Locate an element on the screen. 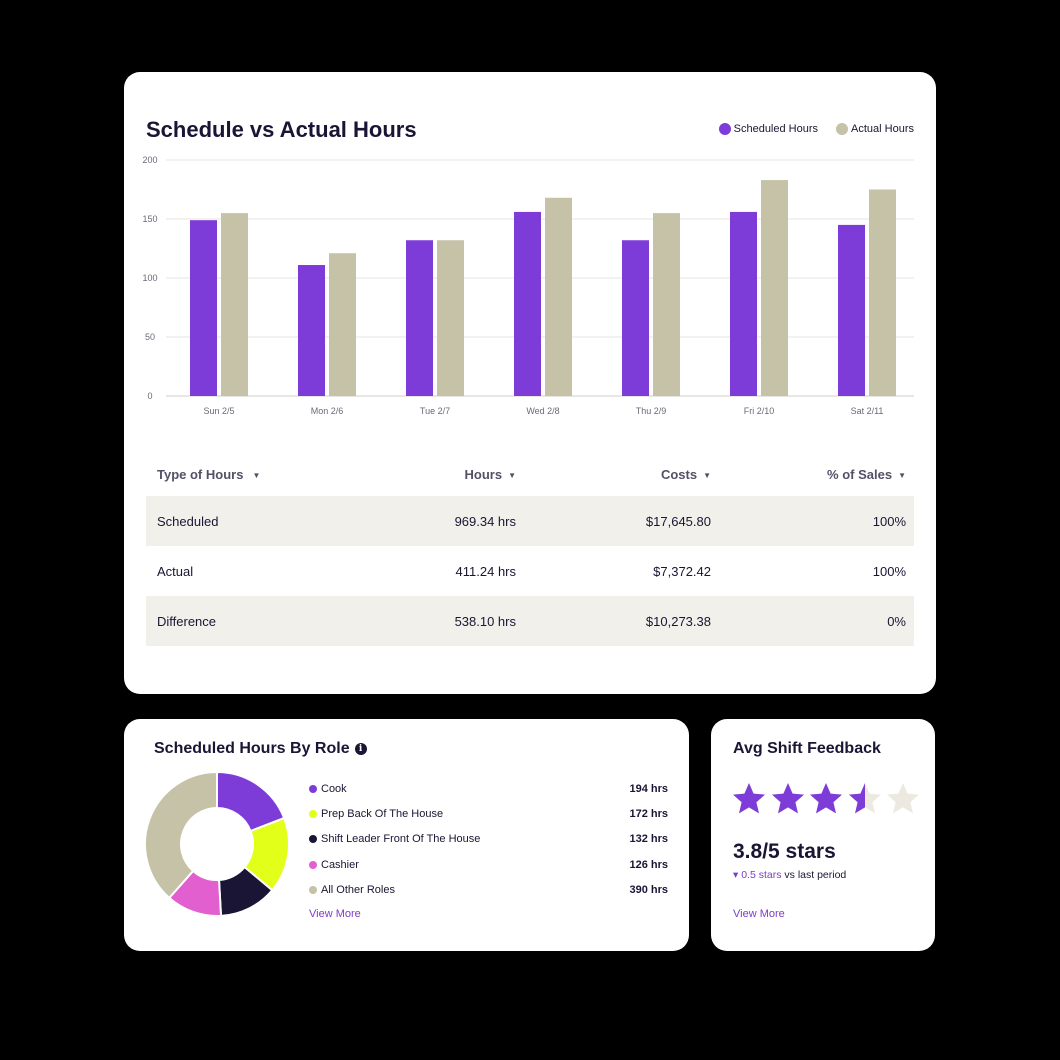 This screenshot has height=1060, width=1060. delta-down-icon: ▾ is located at coordinates (736, 875).